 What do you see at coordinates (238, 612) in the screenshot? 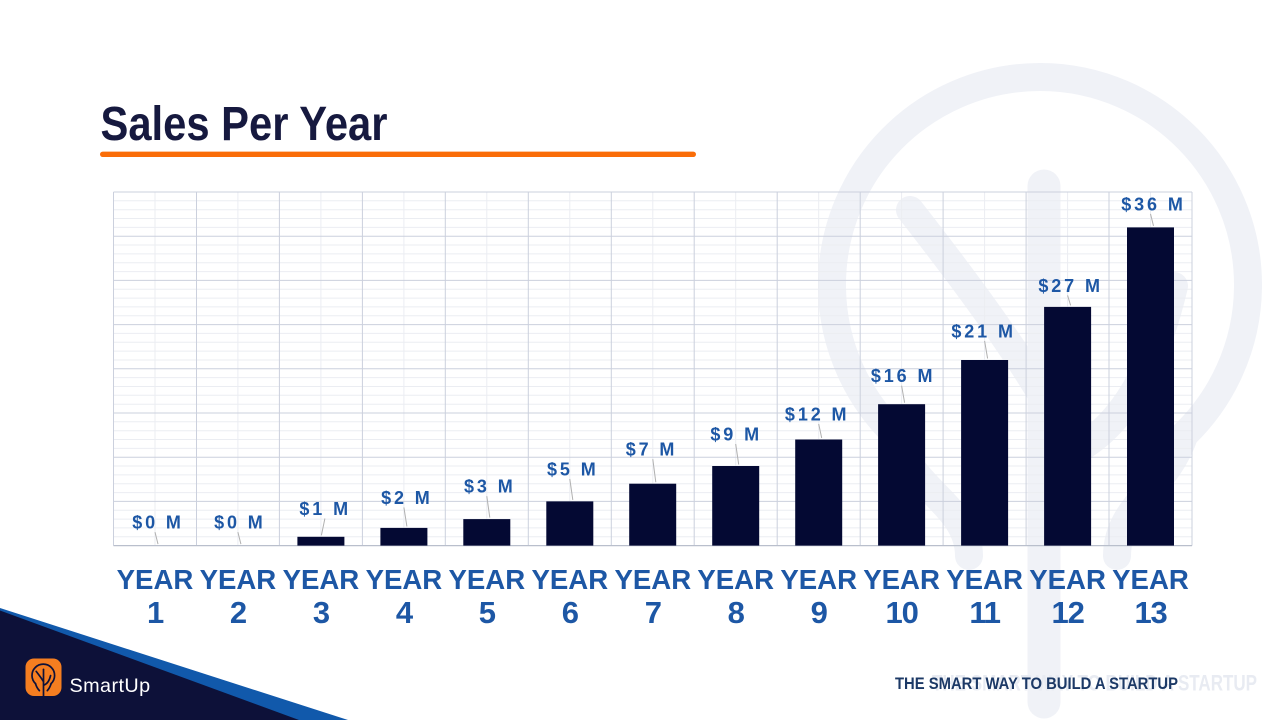
I see `svg-text: 2` at bounding box center [238, 612].